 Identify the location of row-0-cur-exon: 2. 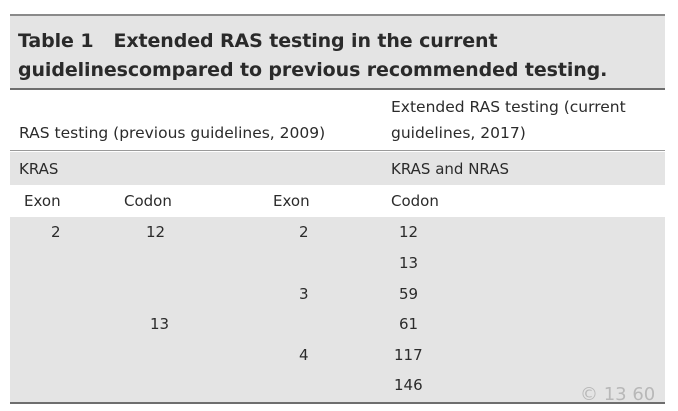
(304, 232).